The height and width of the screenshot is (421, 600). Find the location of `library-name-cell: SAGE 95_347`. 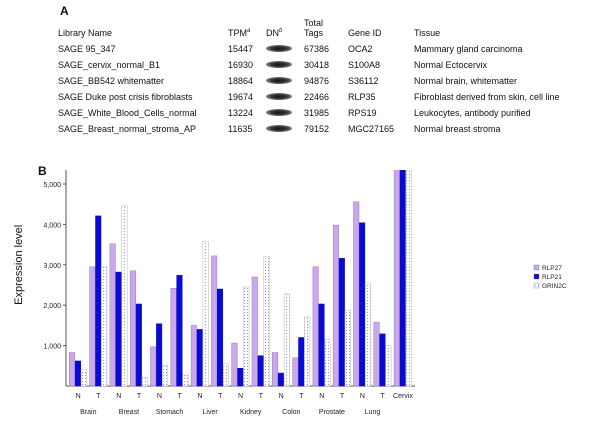

library-name-cell: SAGE 95_347 is located at coordinates (87, 49).